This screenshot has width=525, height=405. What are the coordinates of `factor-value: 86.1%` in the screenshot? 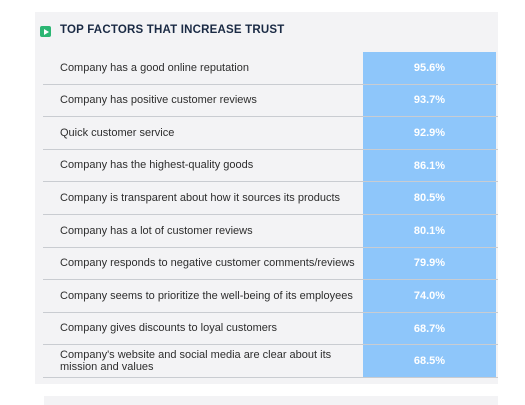 It's located at (429, 165).